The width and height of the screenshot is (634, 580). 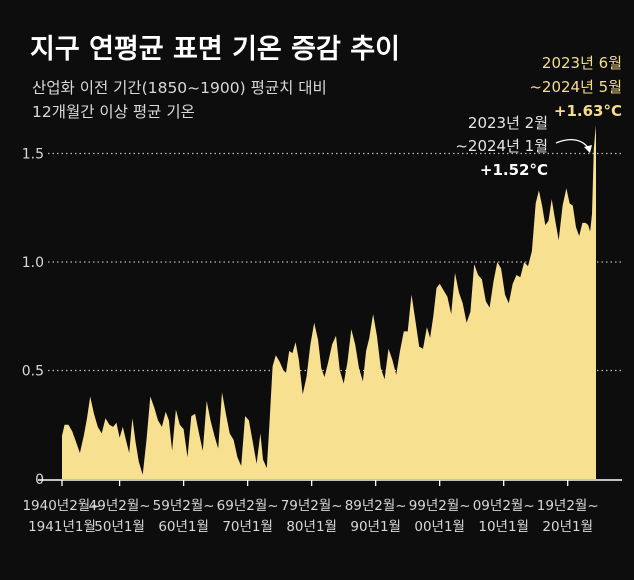 I want to click on x-tick-label-line-2: 60년1월, so click(x=183, y=527).